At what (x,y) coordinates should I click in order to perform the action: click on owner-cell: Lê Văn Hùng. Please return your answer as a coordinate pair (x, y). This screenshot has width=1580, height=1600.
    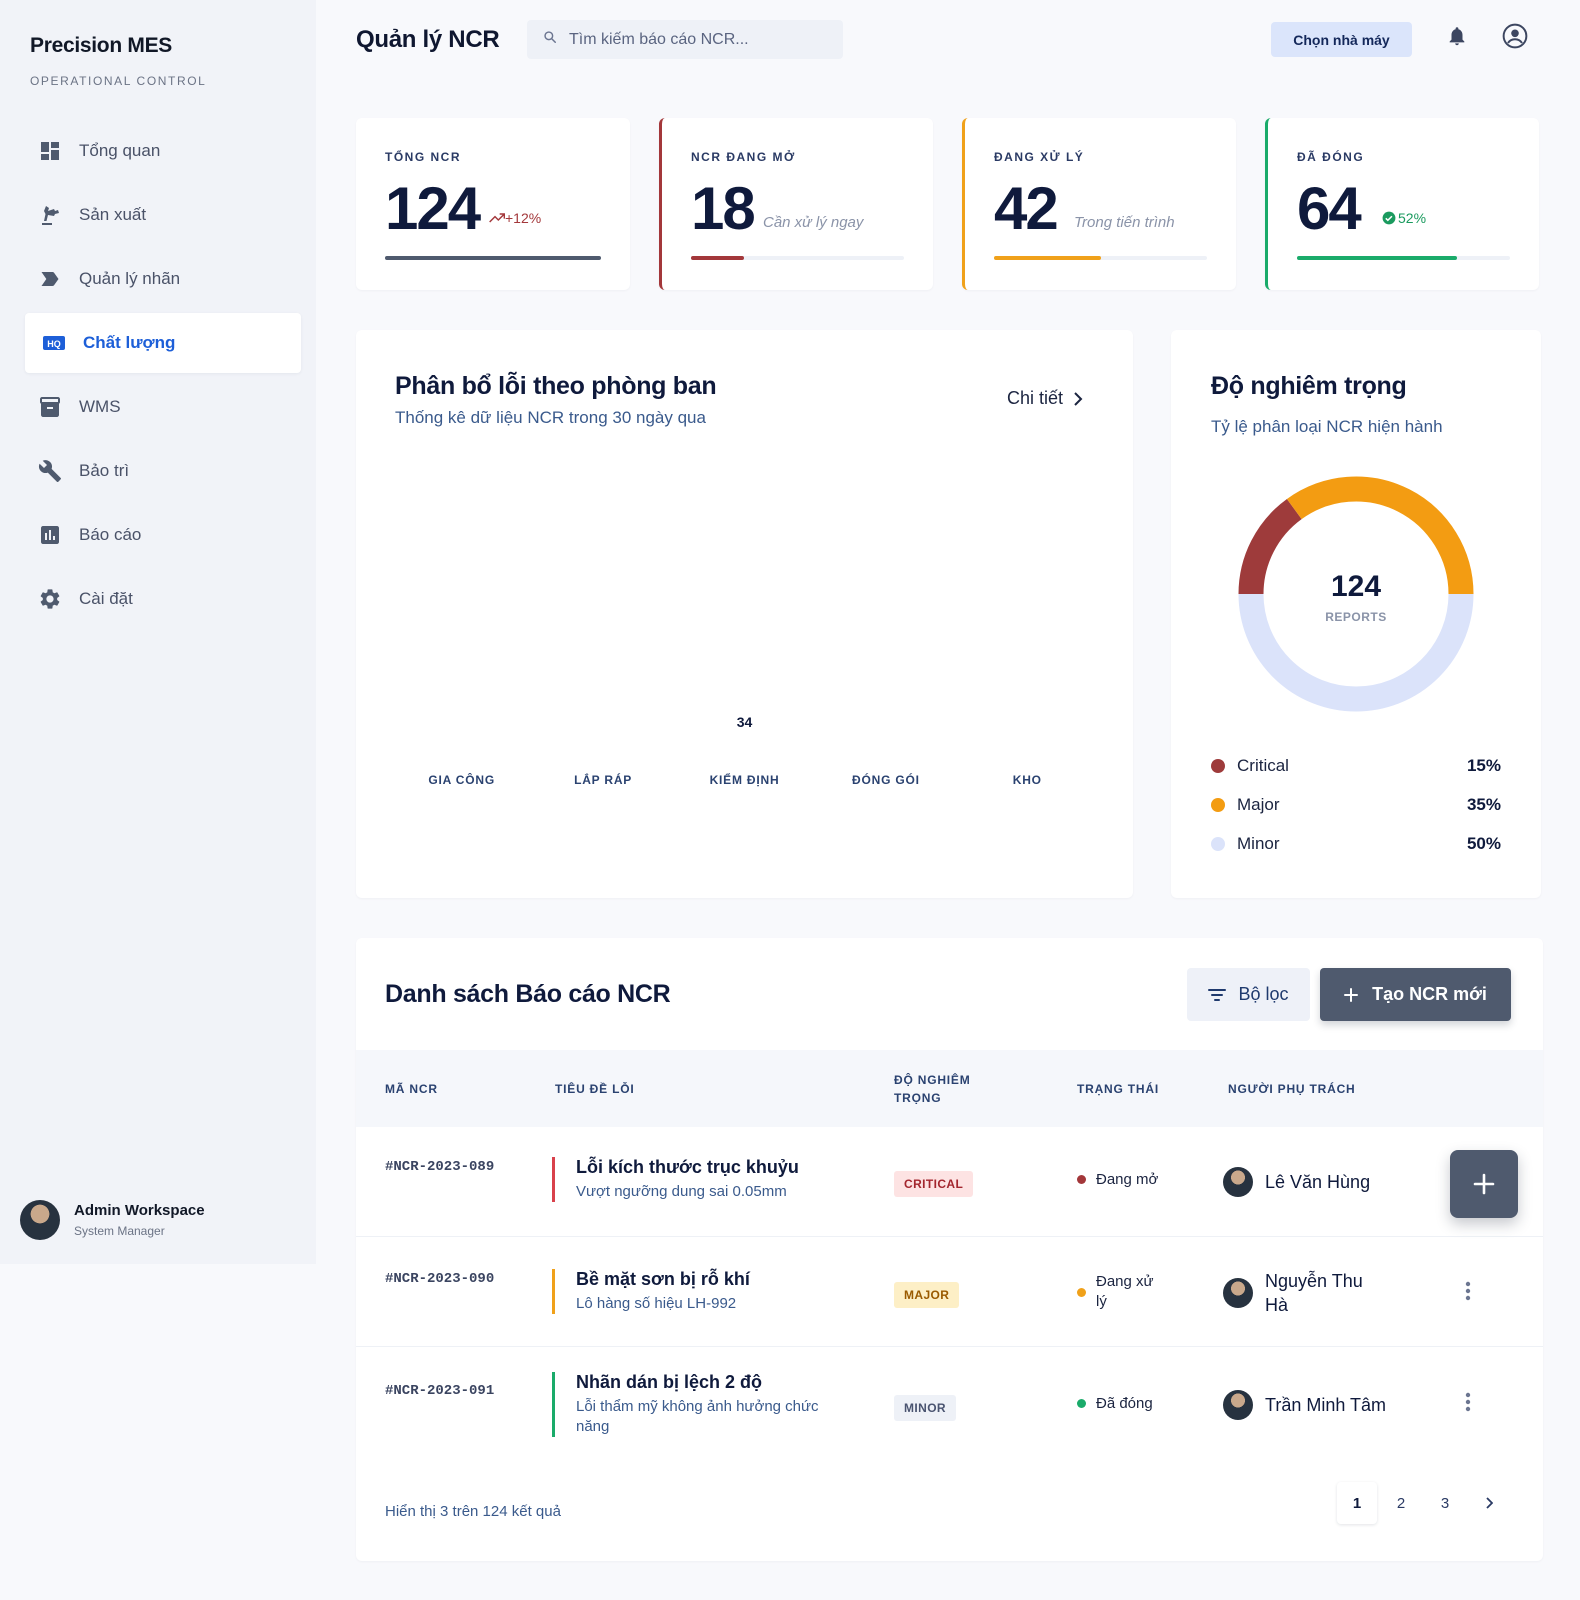
    Looking at the image, I should click on (1299, 1182).